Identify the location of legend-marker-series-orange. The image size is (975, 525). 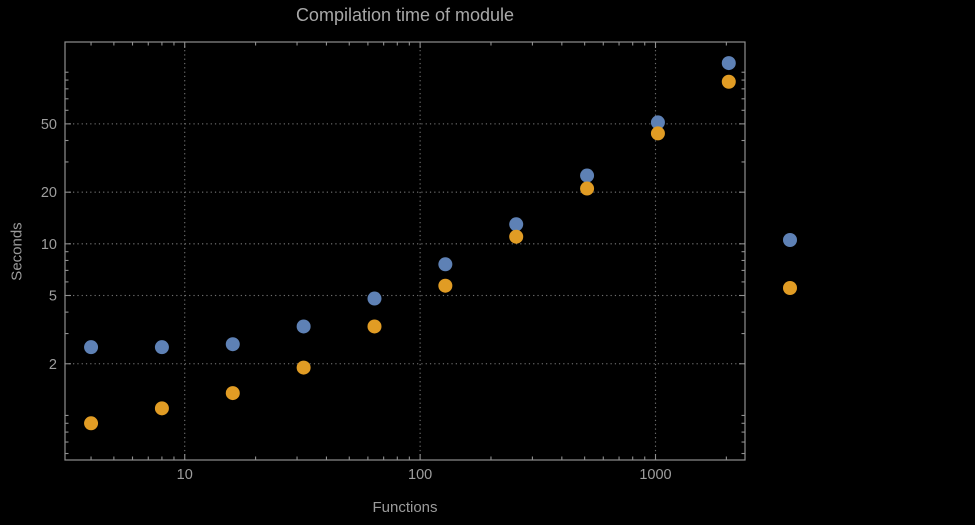
(790, 288).